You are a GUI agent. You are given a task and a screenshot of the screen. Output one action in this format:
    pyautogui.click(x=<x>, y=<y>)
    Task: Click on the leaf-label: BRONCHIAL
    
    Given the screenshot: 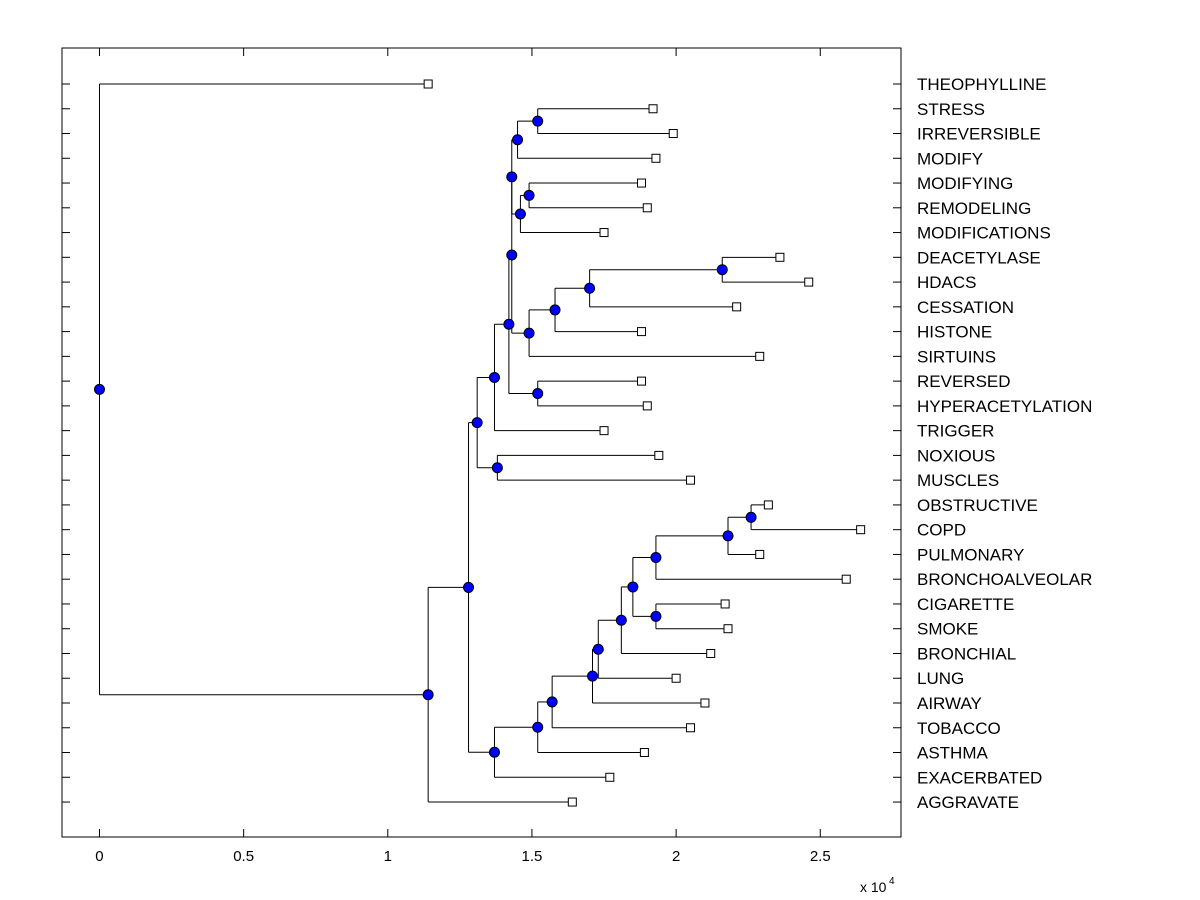 What is the action you would take?
    pyautogui.click(x=966, y=653)
    